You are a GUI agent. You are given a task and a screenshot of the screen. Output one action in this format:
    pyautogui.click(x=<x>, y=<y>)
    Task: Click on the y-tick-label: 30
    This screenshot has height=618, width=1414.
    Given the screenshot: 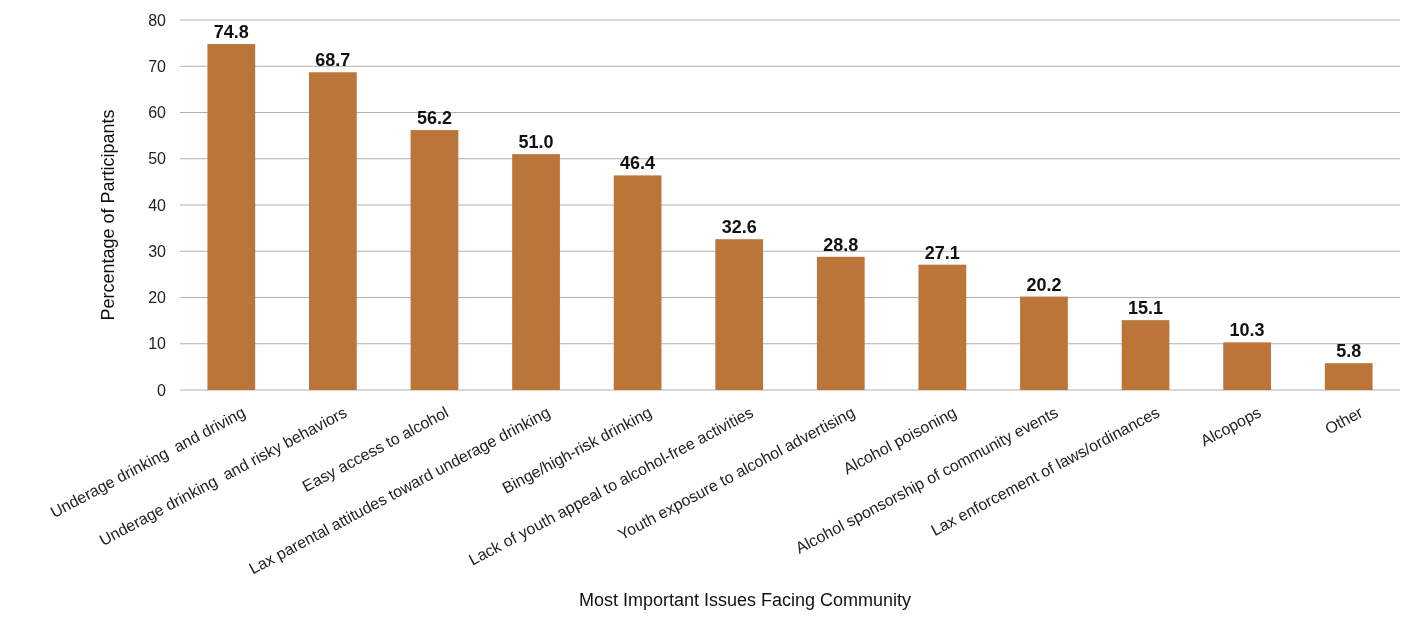 What is the action you would take?
    pyautogui.click(x=157, y=251)
    